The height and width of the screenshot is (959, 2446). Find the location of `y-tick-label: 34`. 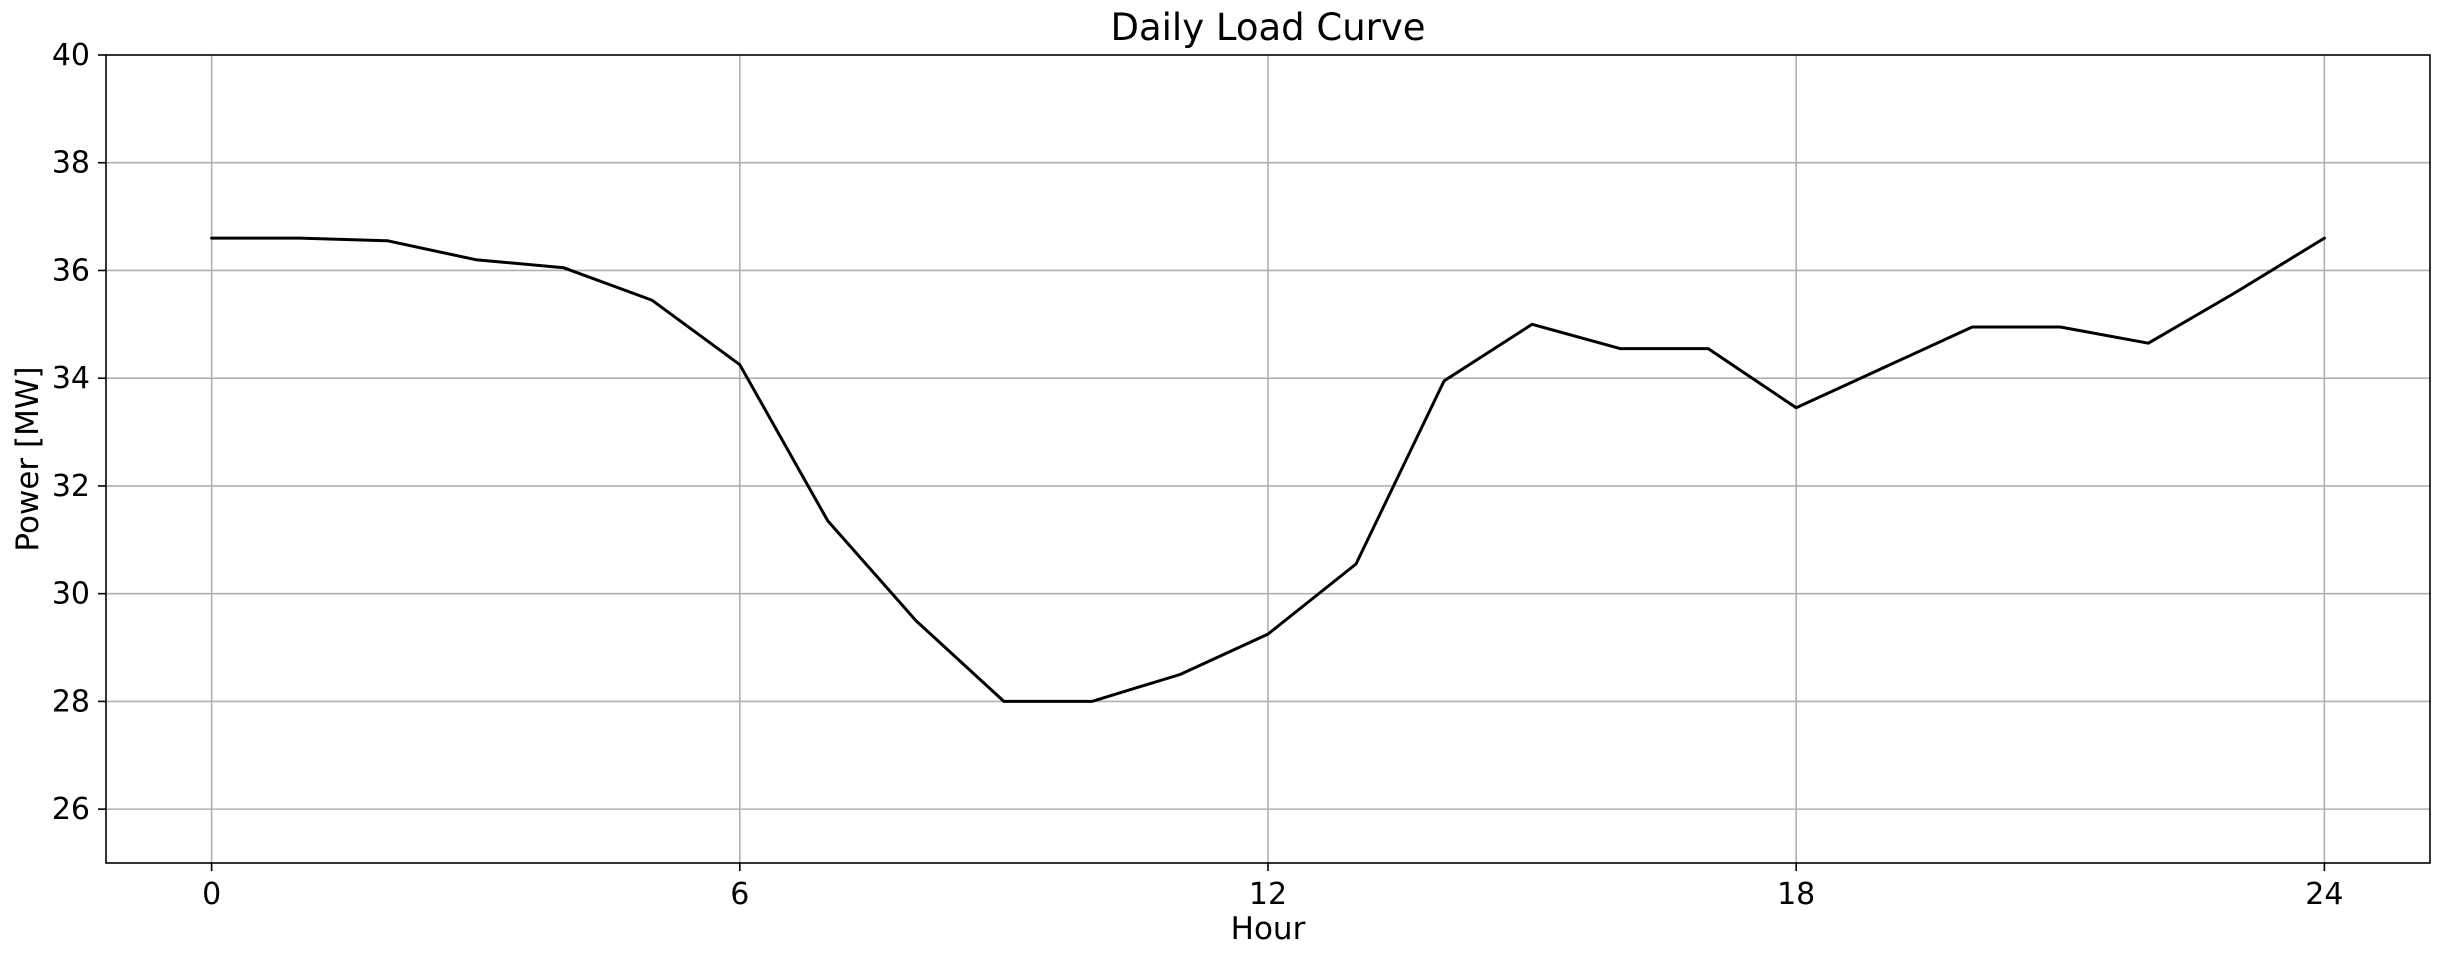

y-tick-label: 34 is located at coordinates (71, 378).